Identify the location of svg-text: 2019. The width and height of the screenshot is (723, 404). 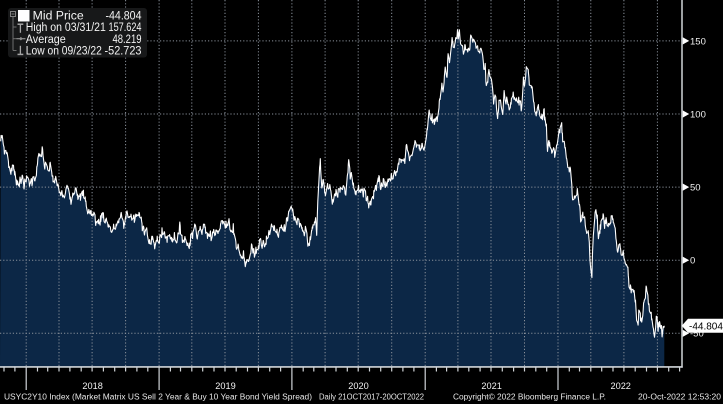
(225, 386).